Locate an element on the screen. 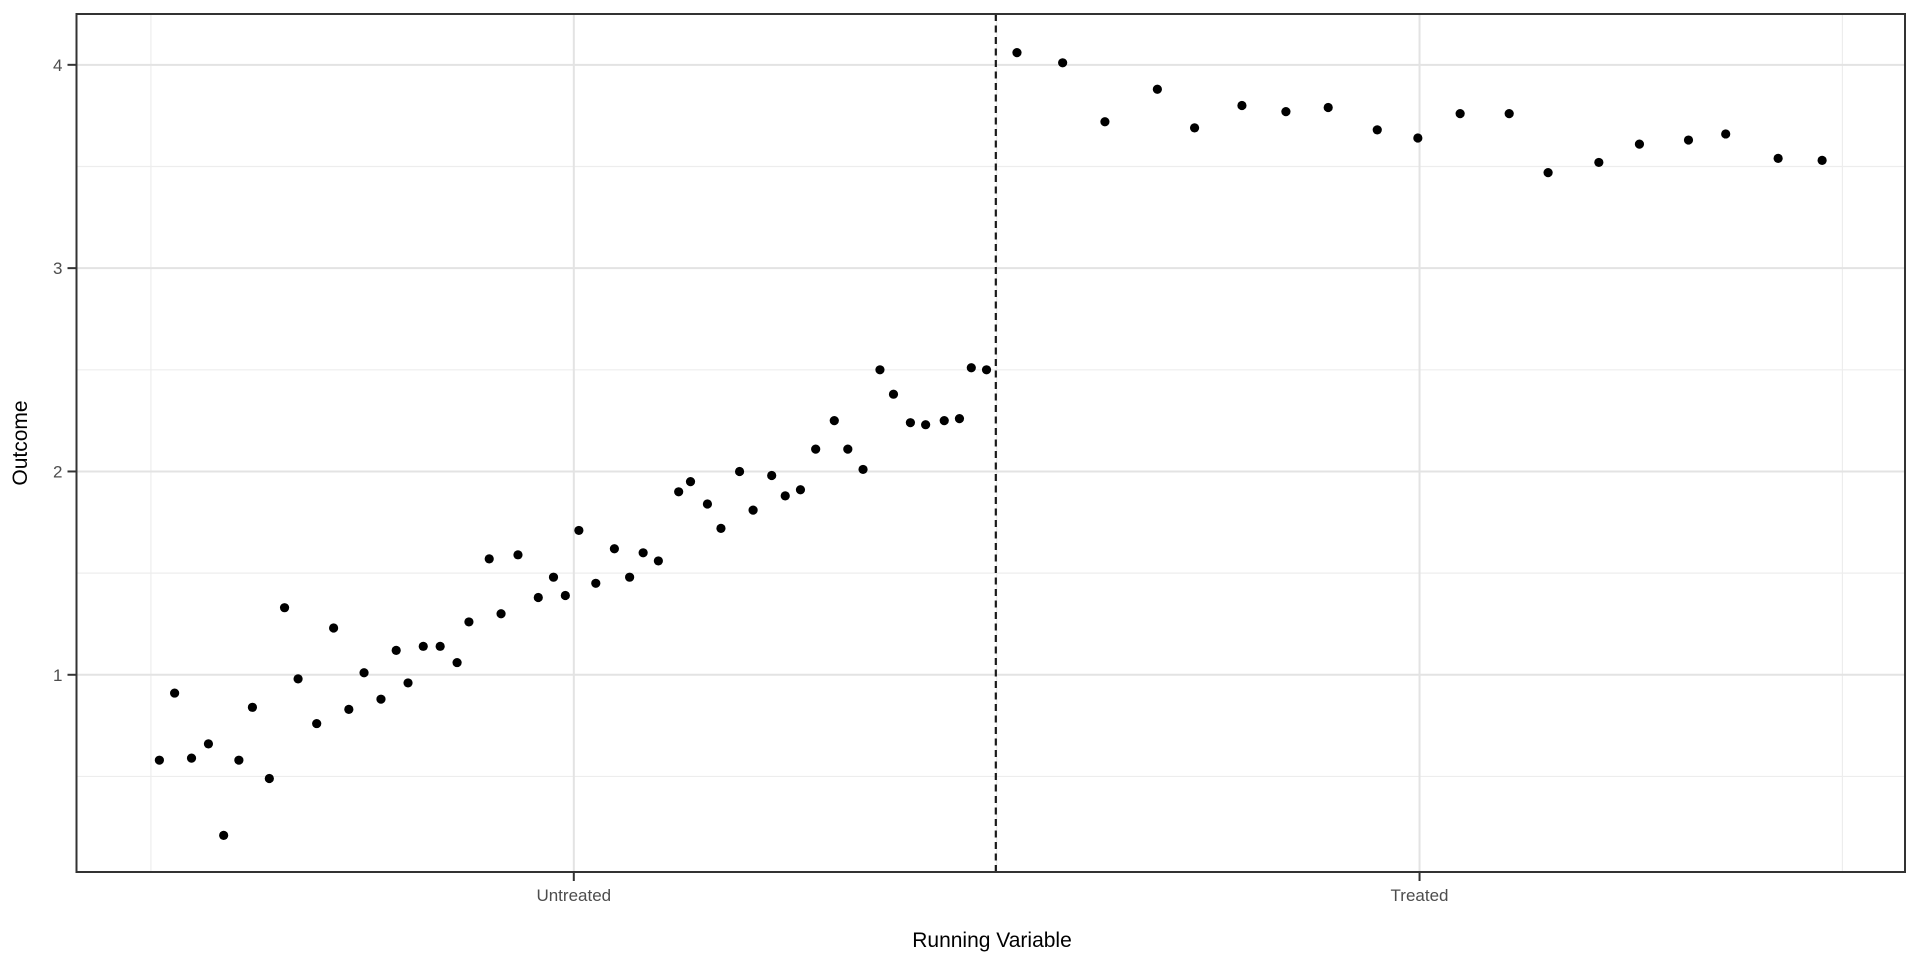 Image resolution: width=1920 pixels, height=960 pixels. x-axis-title: Running Variable is located at coordinates (992, 940).